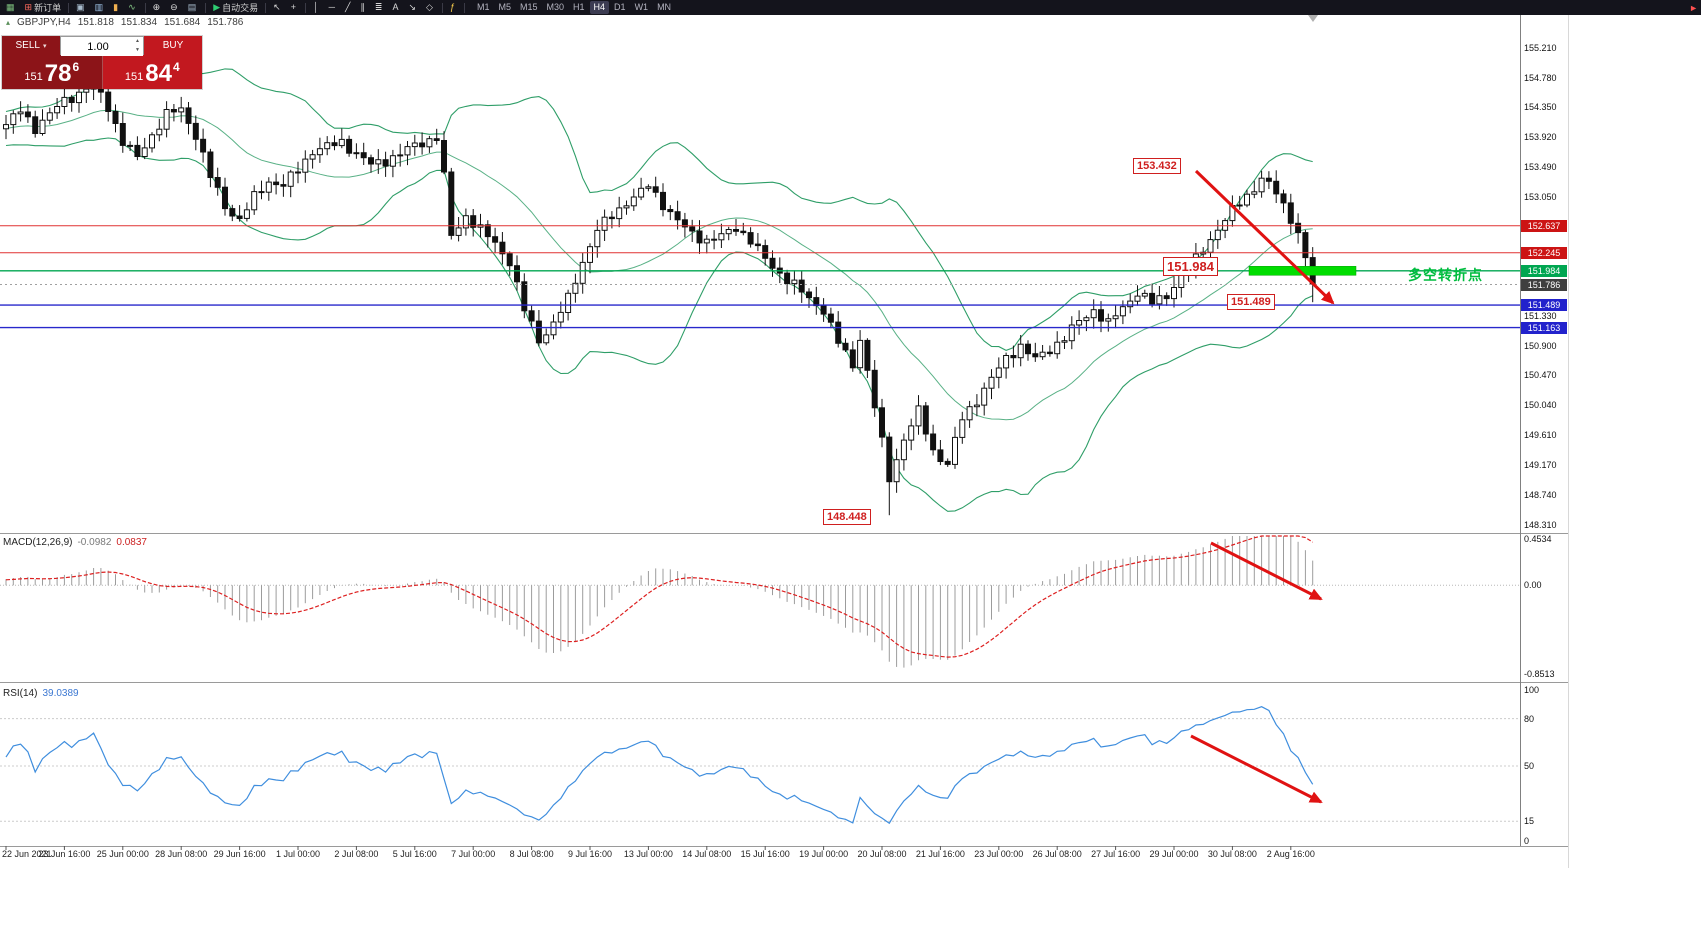  Describe the element at coordinates (116, 7) in the screenshot. I see `chart-candles-button: ▮` at that location.